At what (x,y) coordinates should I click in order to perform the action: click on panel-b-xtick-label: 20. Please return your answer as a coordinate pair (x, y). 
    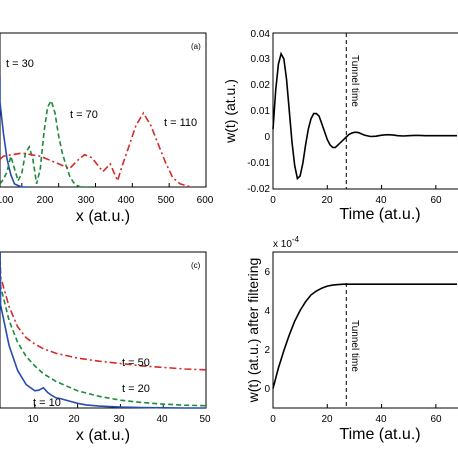
    Looking at the image, I should click on (327, 200).